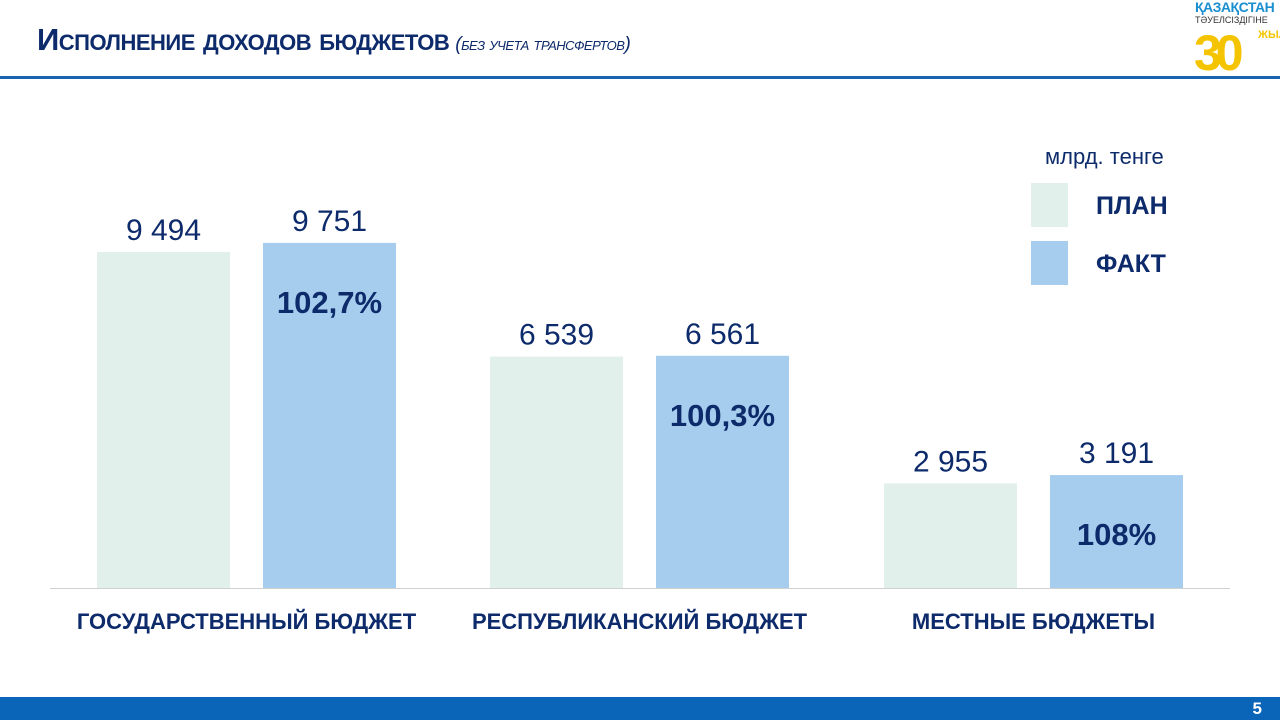  I want to click on anniversary-logo: ҚАЗАҚСТАН ТӘУЕЛСІЗДІГІНЕ 30 ЖЫЛ, so click(1236, 40).